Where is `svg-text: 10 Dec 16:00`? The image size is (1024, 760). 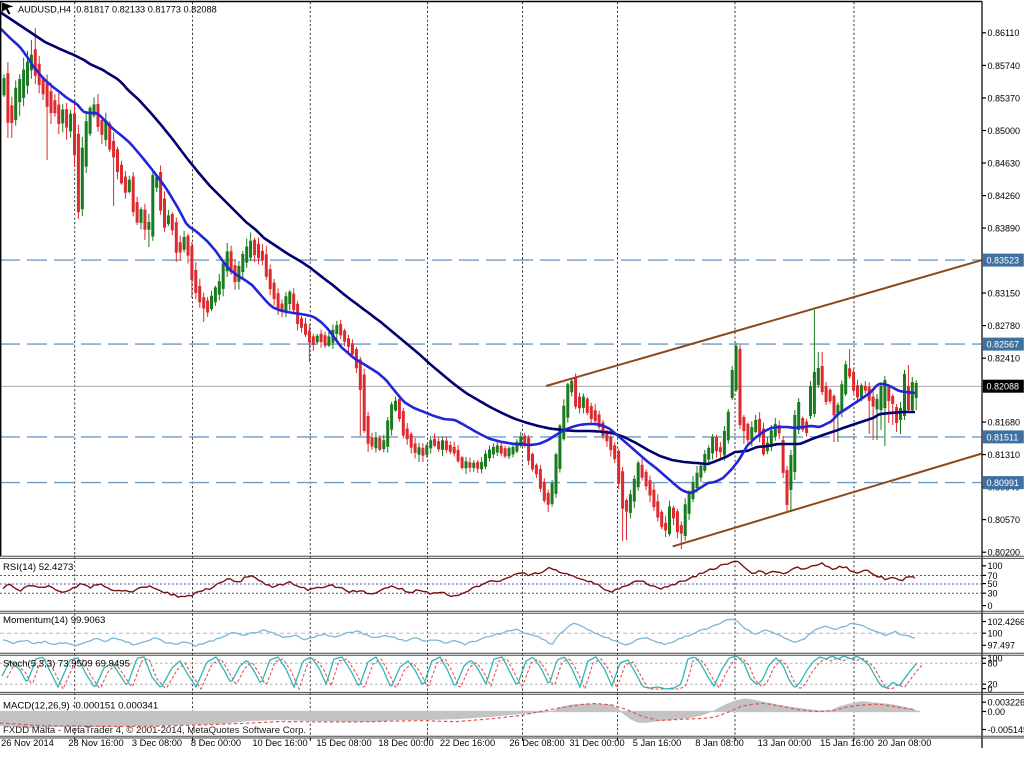
svg-text: 10 Dec 16:00 is located at coordinates (279, 743).